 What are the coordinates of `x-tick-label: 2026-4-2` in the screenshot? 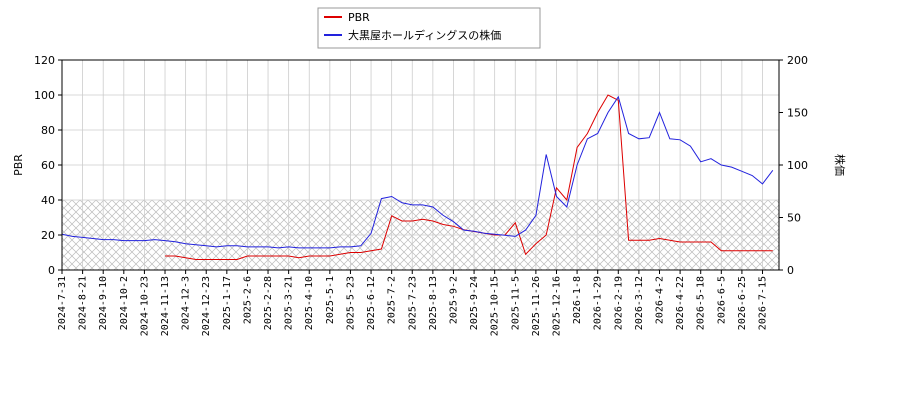 It's located at (660, 300).